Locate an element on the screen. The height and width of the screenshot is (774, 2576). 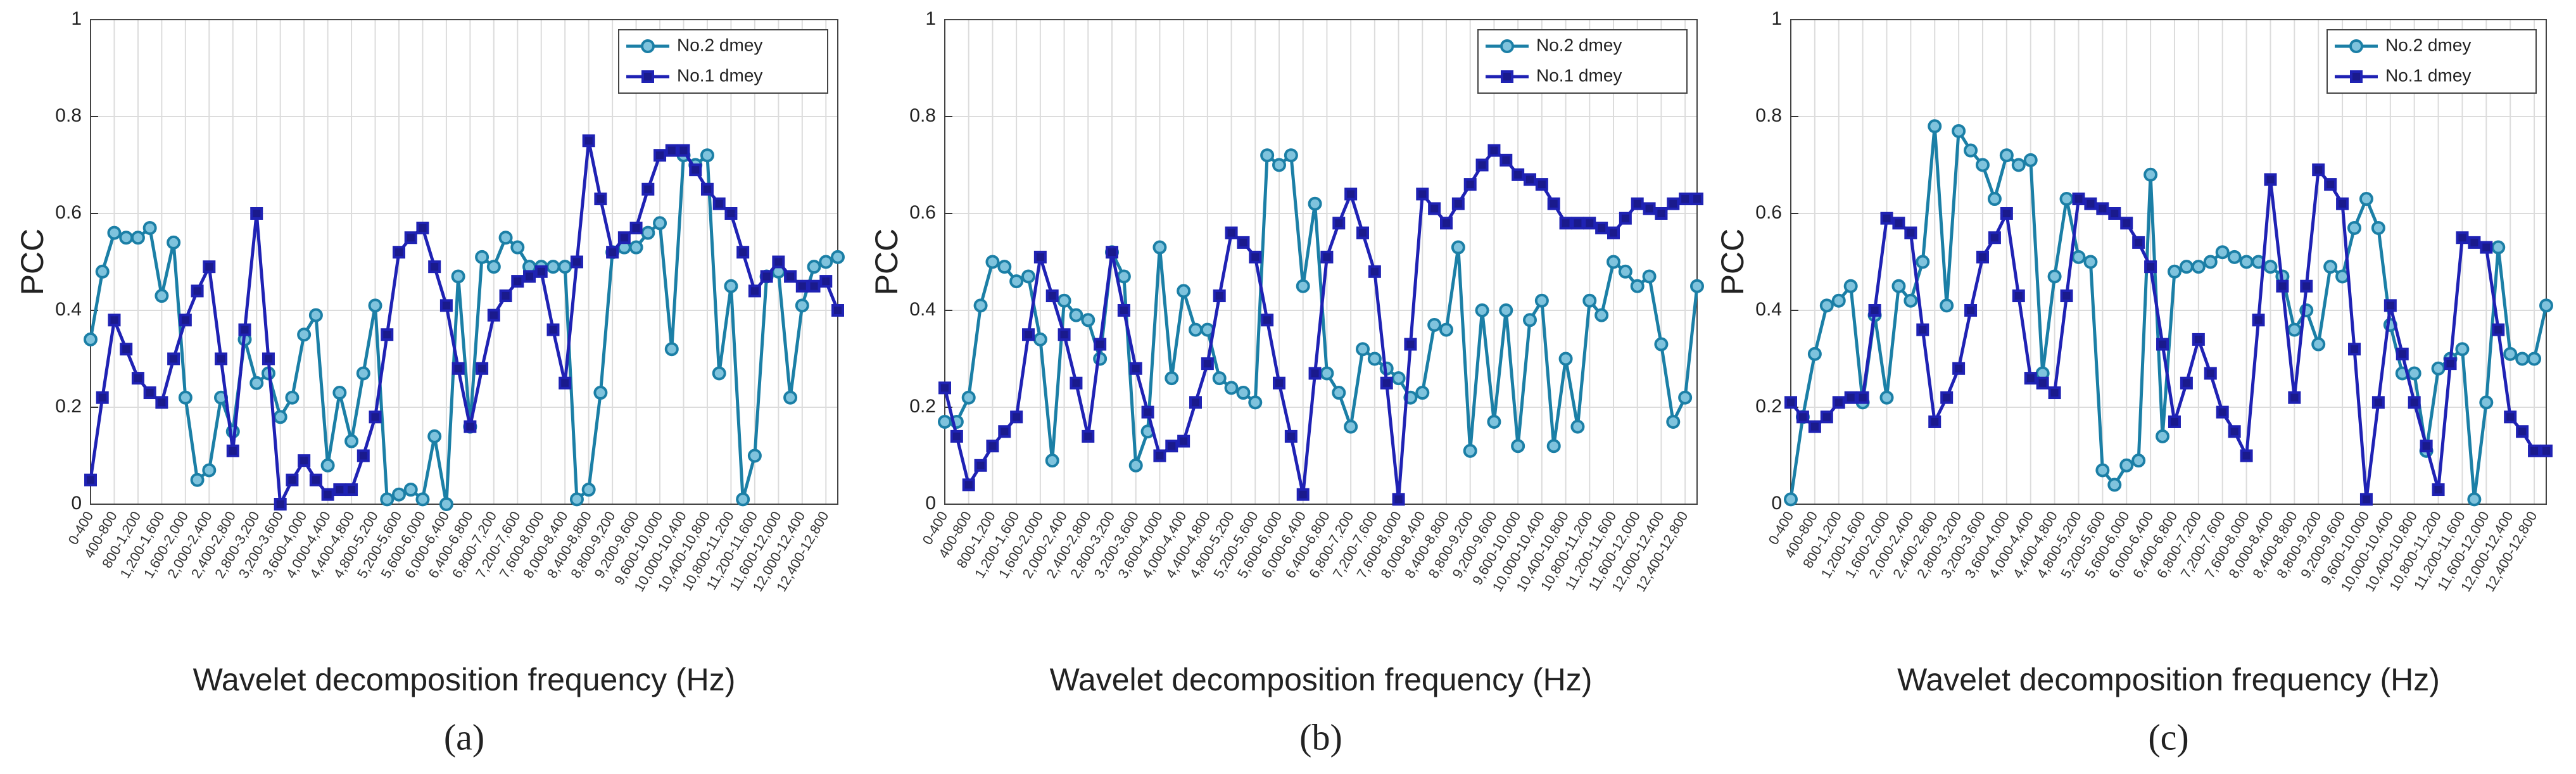
legend-label: No.2 dmey is located at coordinates (719, 44).